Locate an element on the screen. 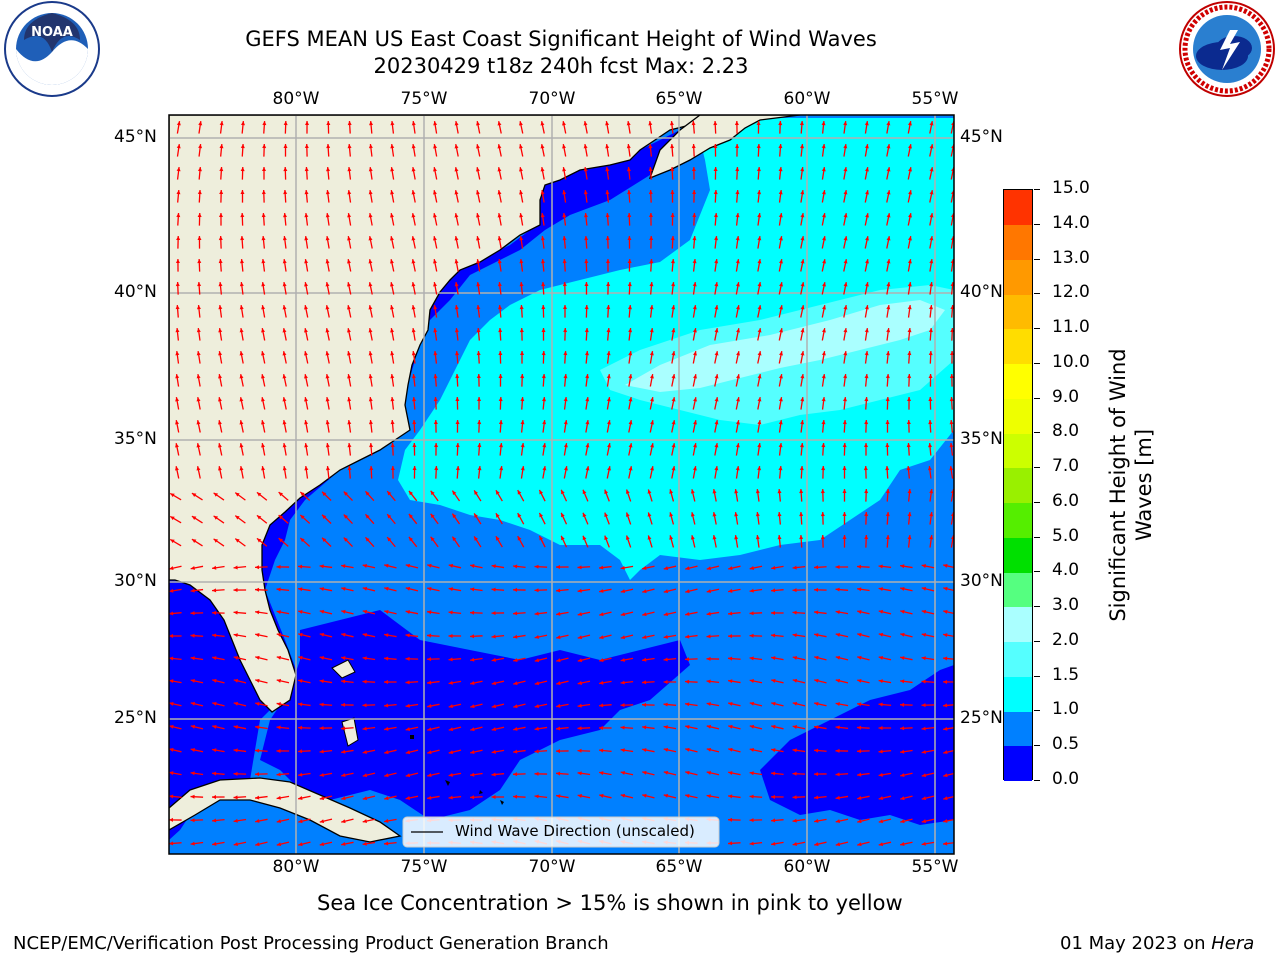 Image resolution: width=1280 pixels, height=960 pixels. chart-subtitle: 20230429 t18z 240h fcst Max: 2.23 is located at coordinates (561, 66).